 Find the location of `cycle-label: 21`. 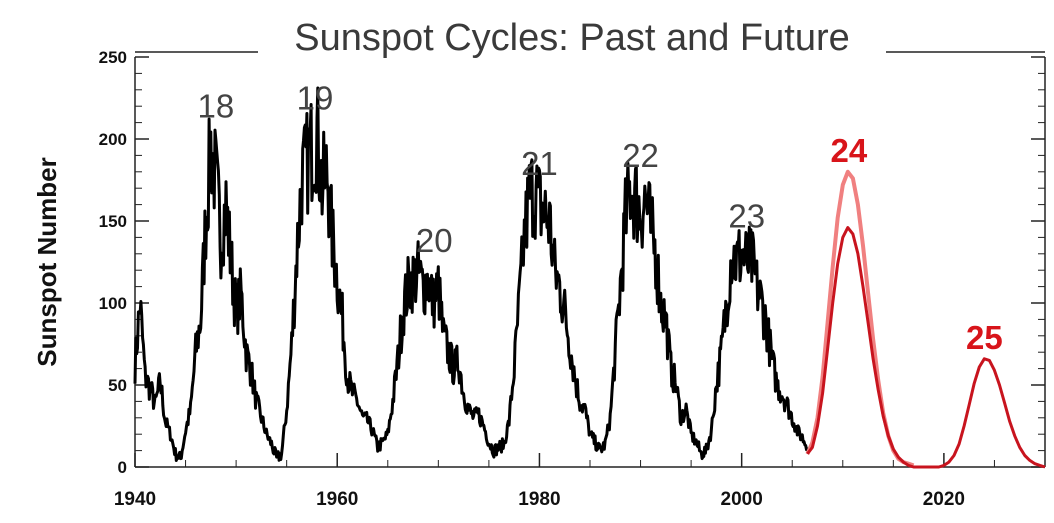

cycle-label: 21 is located at coordinates (539, 163).